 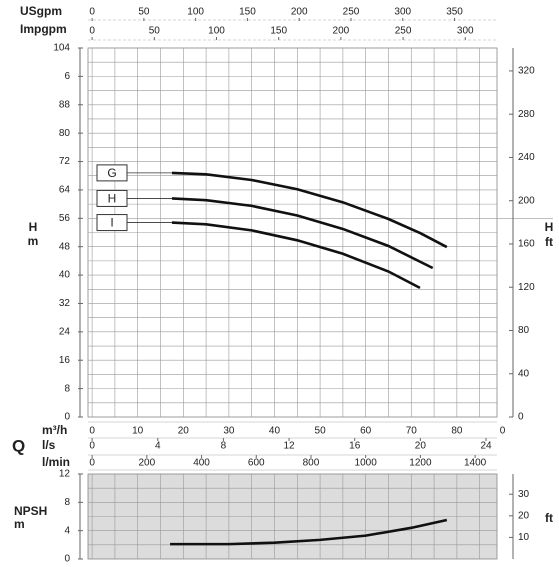 What do you see at coordinates (289, 446) in the screenshot?
I see `x-tick-label: 12` at bounding box center [289, 446].